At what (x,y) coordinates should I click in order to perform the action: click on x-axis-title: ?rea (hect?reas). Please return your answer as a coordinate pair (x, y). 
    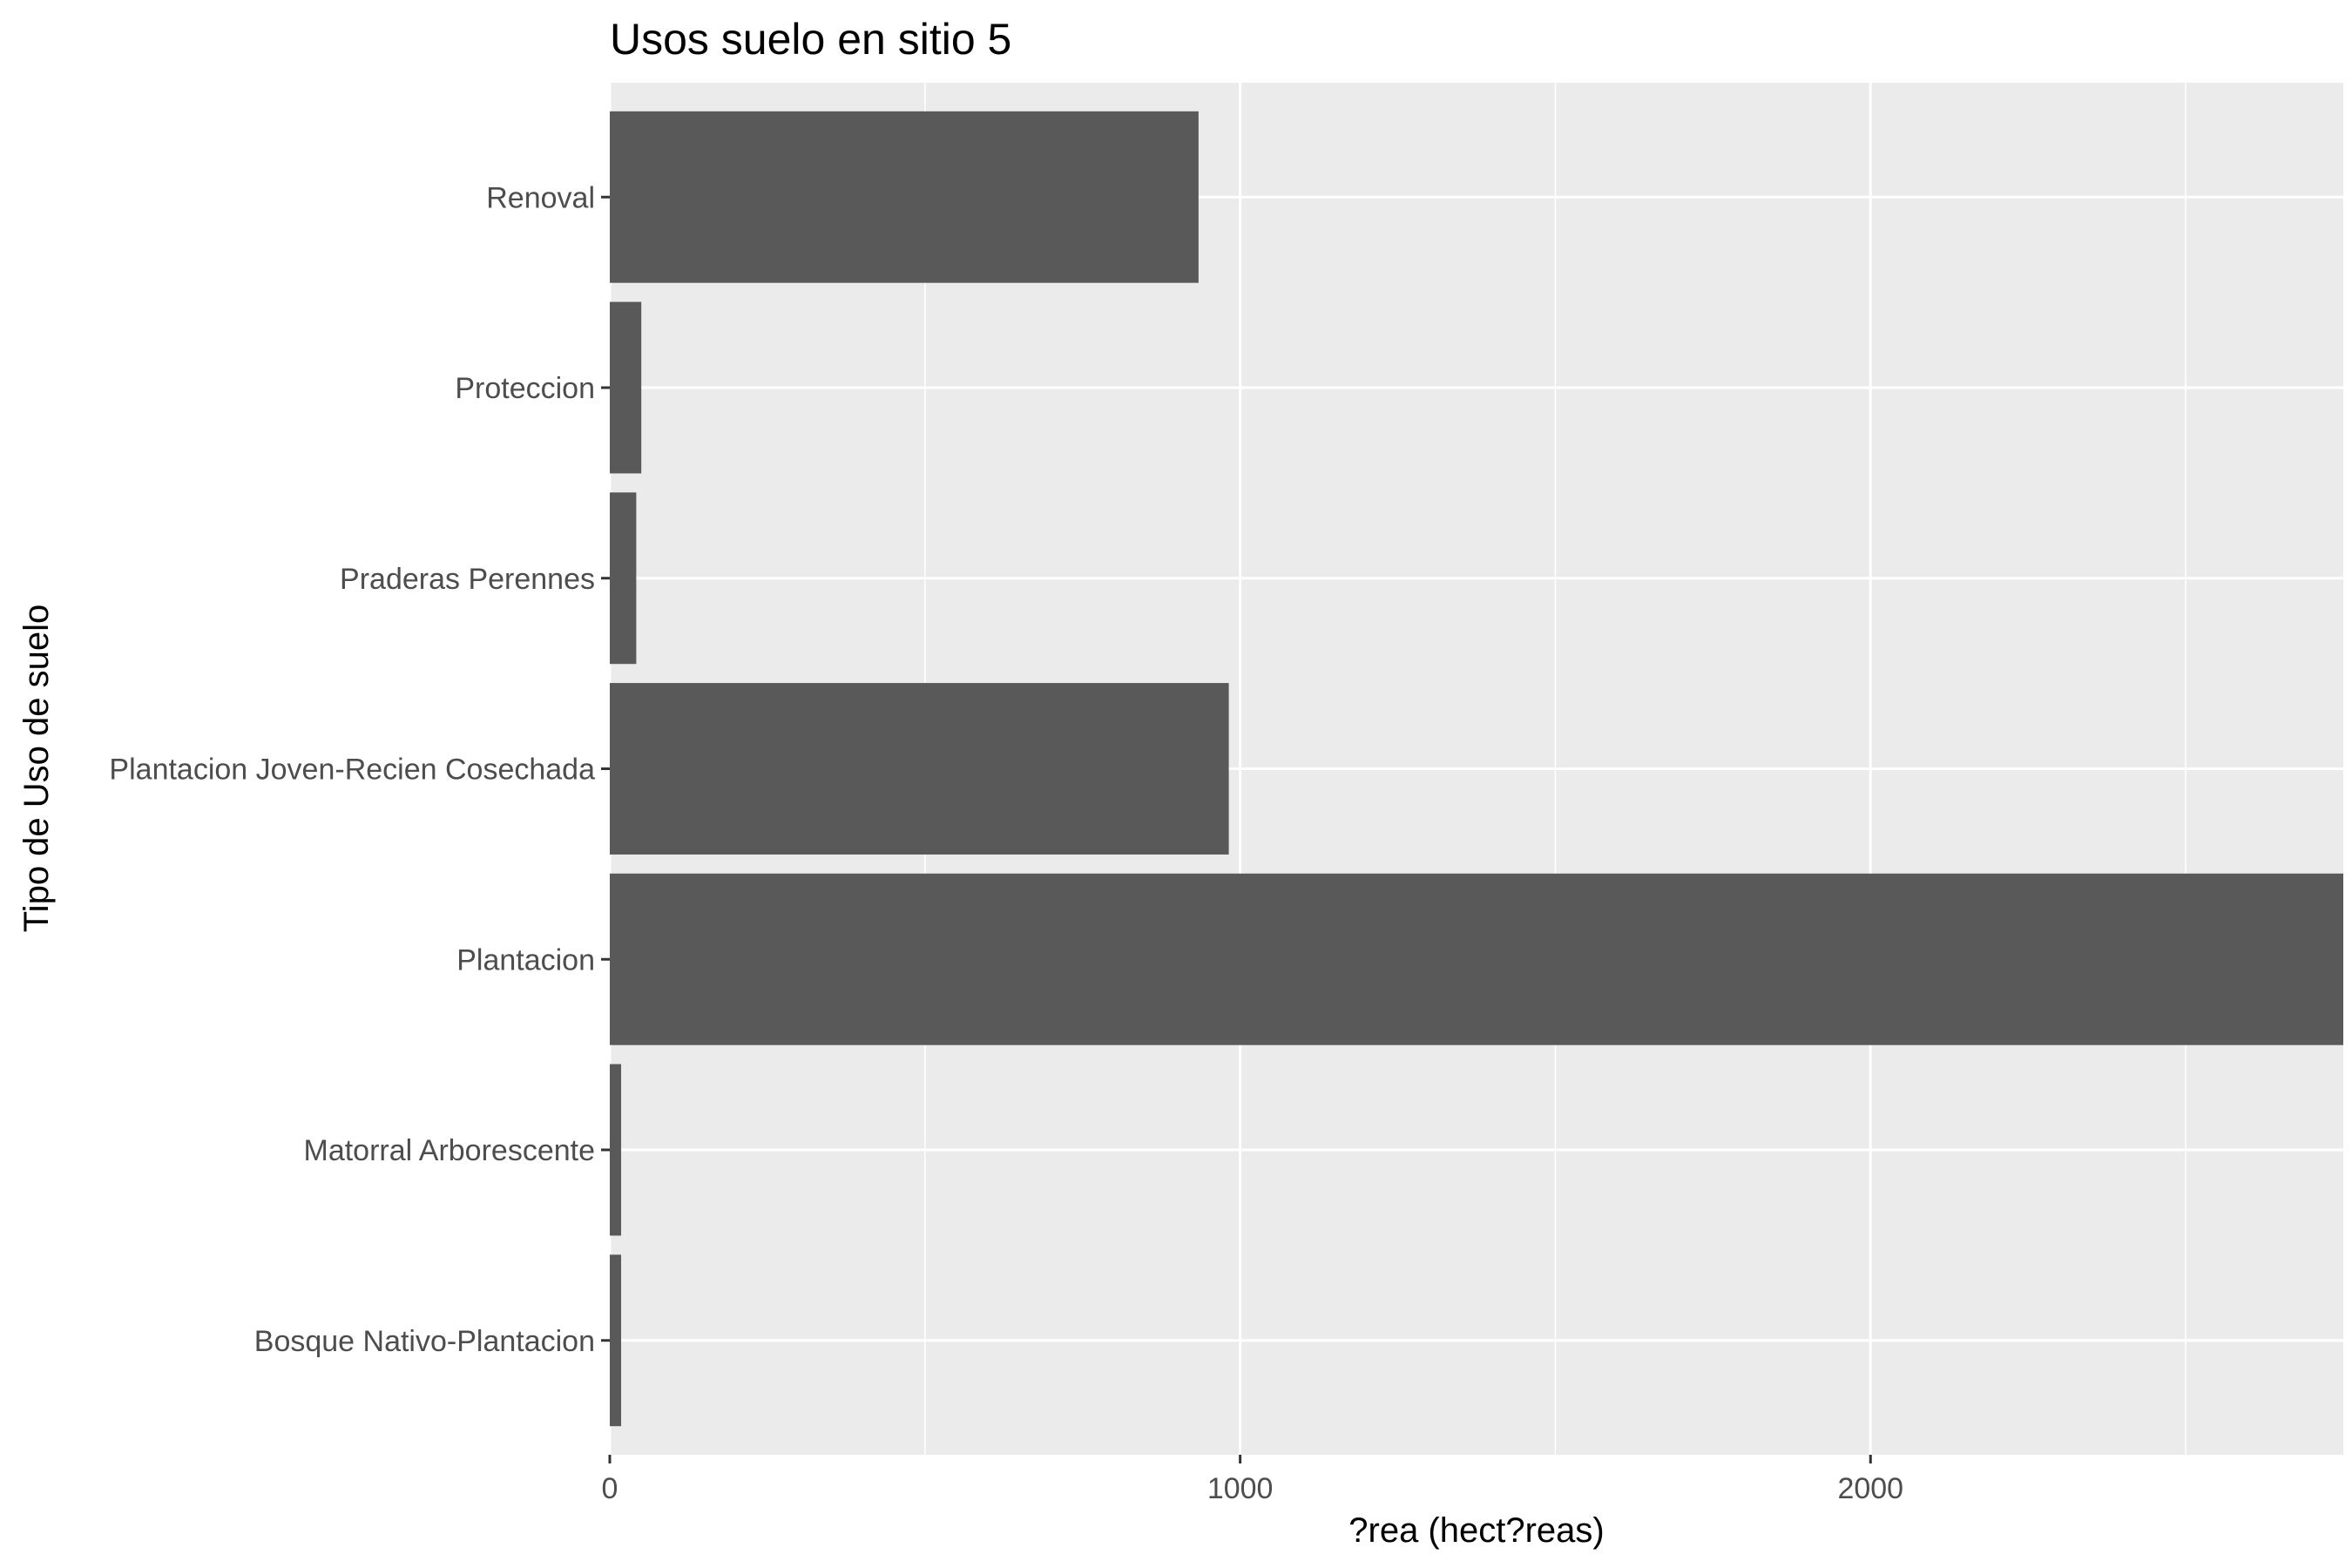
    Looking at the image, I should click on (1476, 1530).